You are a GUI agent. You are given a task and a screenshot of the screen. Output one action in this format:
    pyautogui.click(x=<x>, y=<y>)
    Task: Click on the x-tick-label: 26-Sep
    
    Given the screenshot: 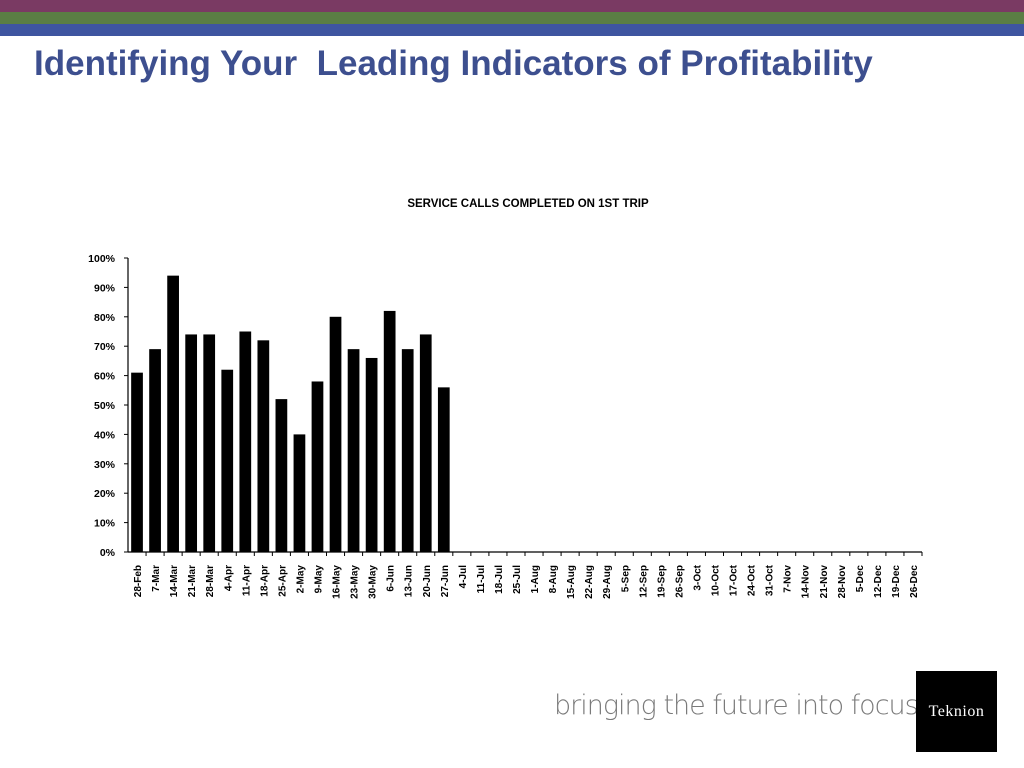 What is the action you would take?
    pyautogui.click(x=679, y=581)
    